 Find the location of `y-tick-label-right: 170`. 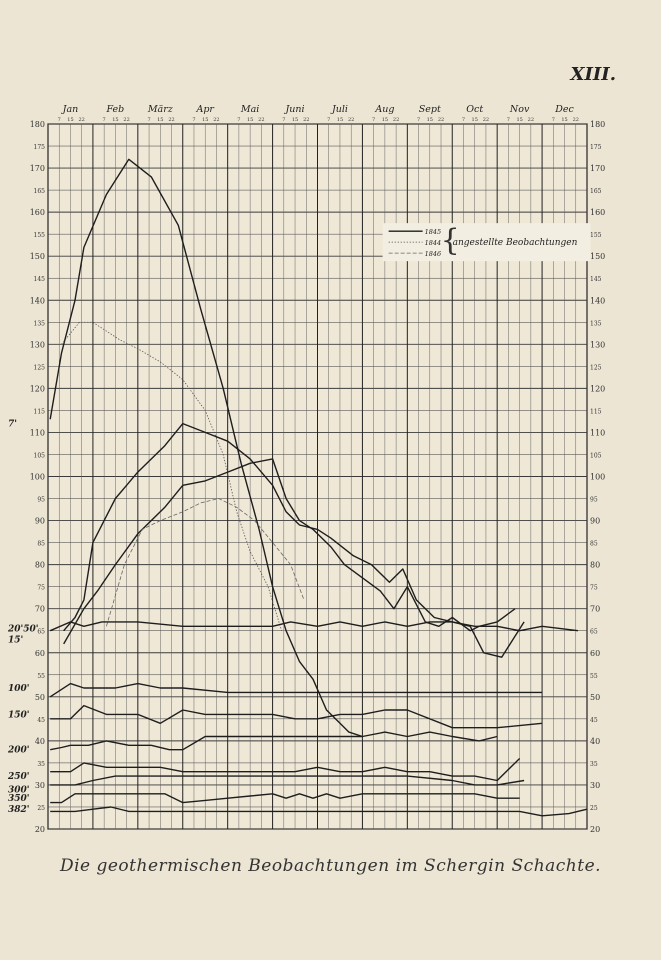

y-tick-label-right: 170 is located at coordinates (597, 168).